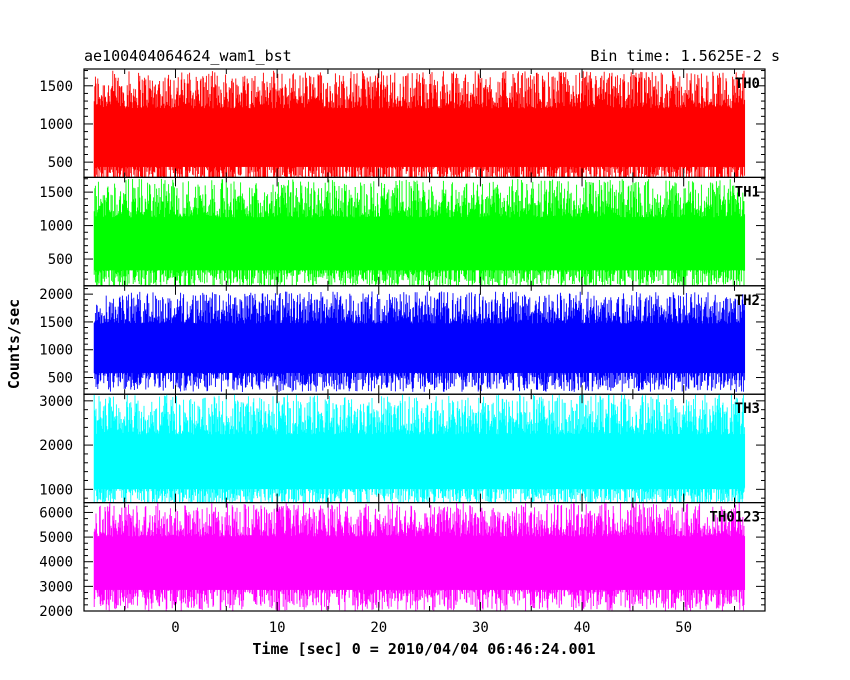  I want to click on panel-label-th3: TH3, so click(747, 409).